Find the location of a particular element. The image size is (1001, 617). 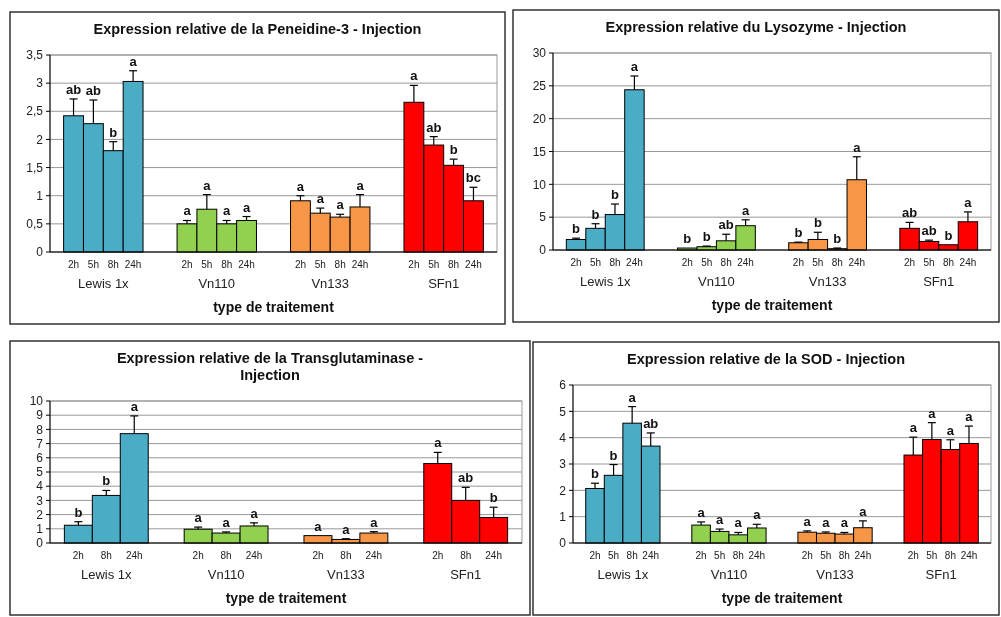

y-tick-label: 10 is located at coordinates (539, 184).